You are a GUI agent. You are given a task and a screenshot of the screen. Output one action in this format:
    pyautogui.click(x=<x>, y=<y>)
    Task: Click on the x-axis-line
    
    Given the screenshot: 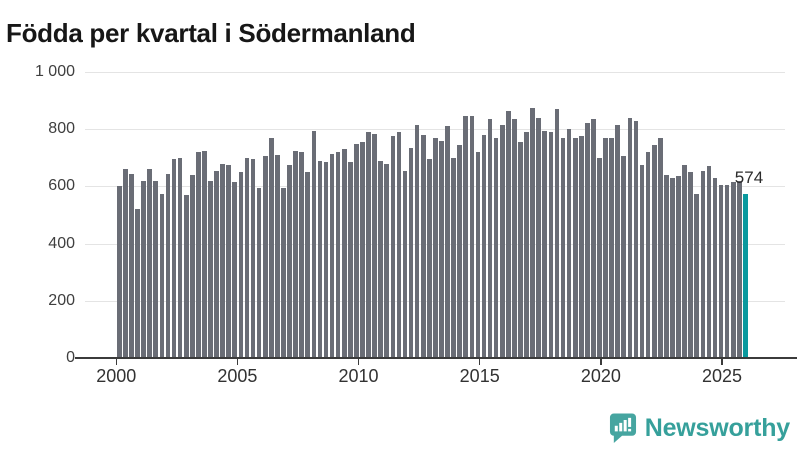 What is the action you would take?
    pyautogui.click(x=436, y=358)
    